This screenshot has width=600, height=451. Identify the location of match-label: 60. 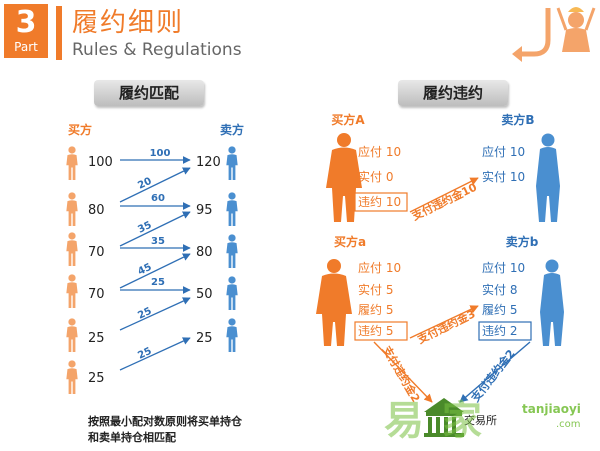
(158, 198).